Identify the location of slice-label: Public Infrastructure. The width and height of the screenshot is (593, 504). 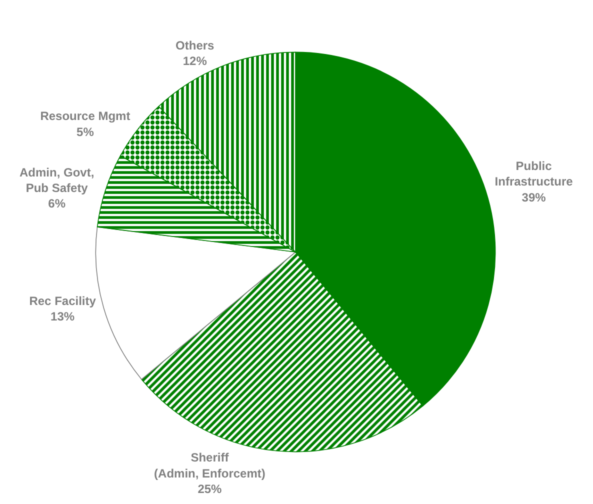
(534, 174).